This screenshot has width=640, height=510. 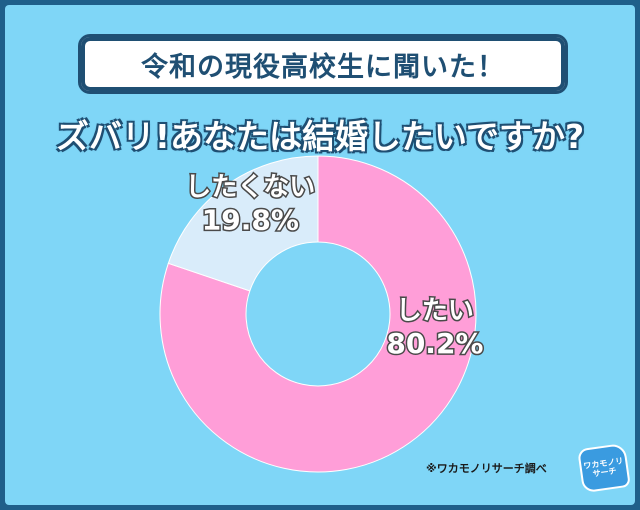 What do you see at coordinates (435, 311) in the screenshot?
I see `slice-category-label: したい` at bounding box center [435, 311].